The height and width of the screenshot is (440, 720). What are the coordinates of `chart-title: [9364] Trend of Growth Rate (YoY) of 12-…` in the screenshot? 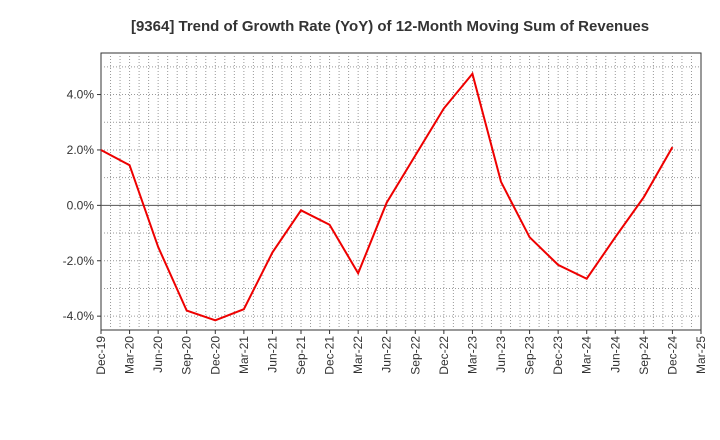 It's located at (390, 26).